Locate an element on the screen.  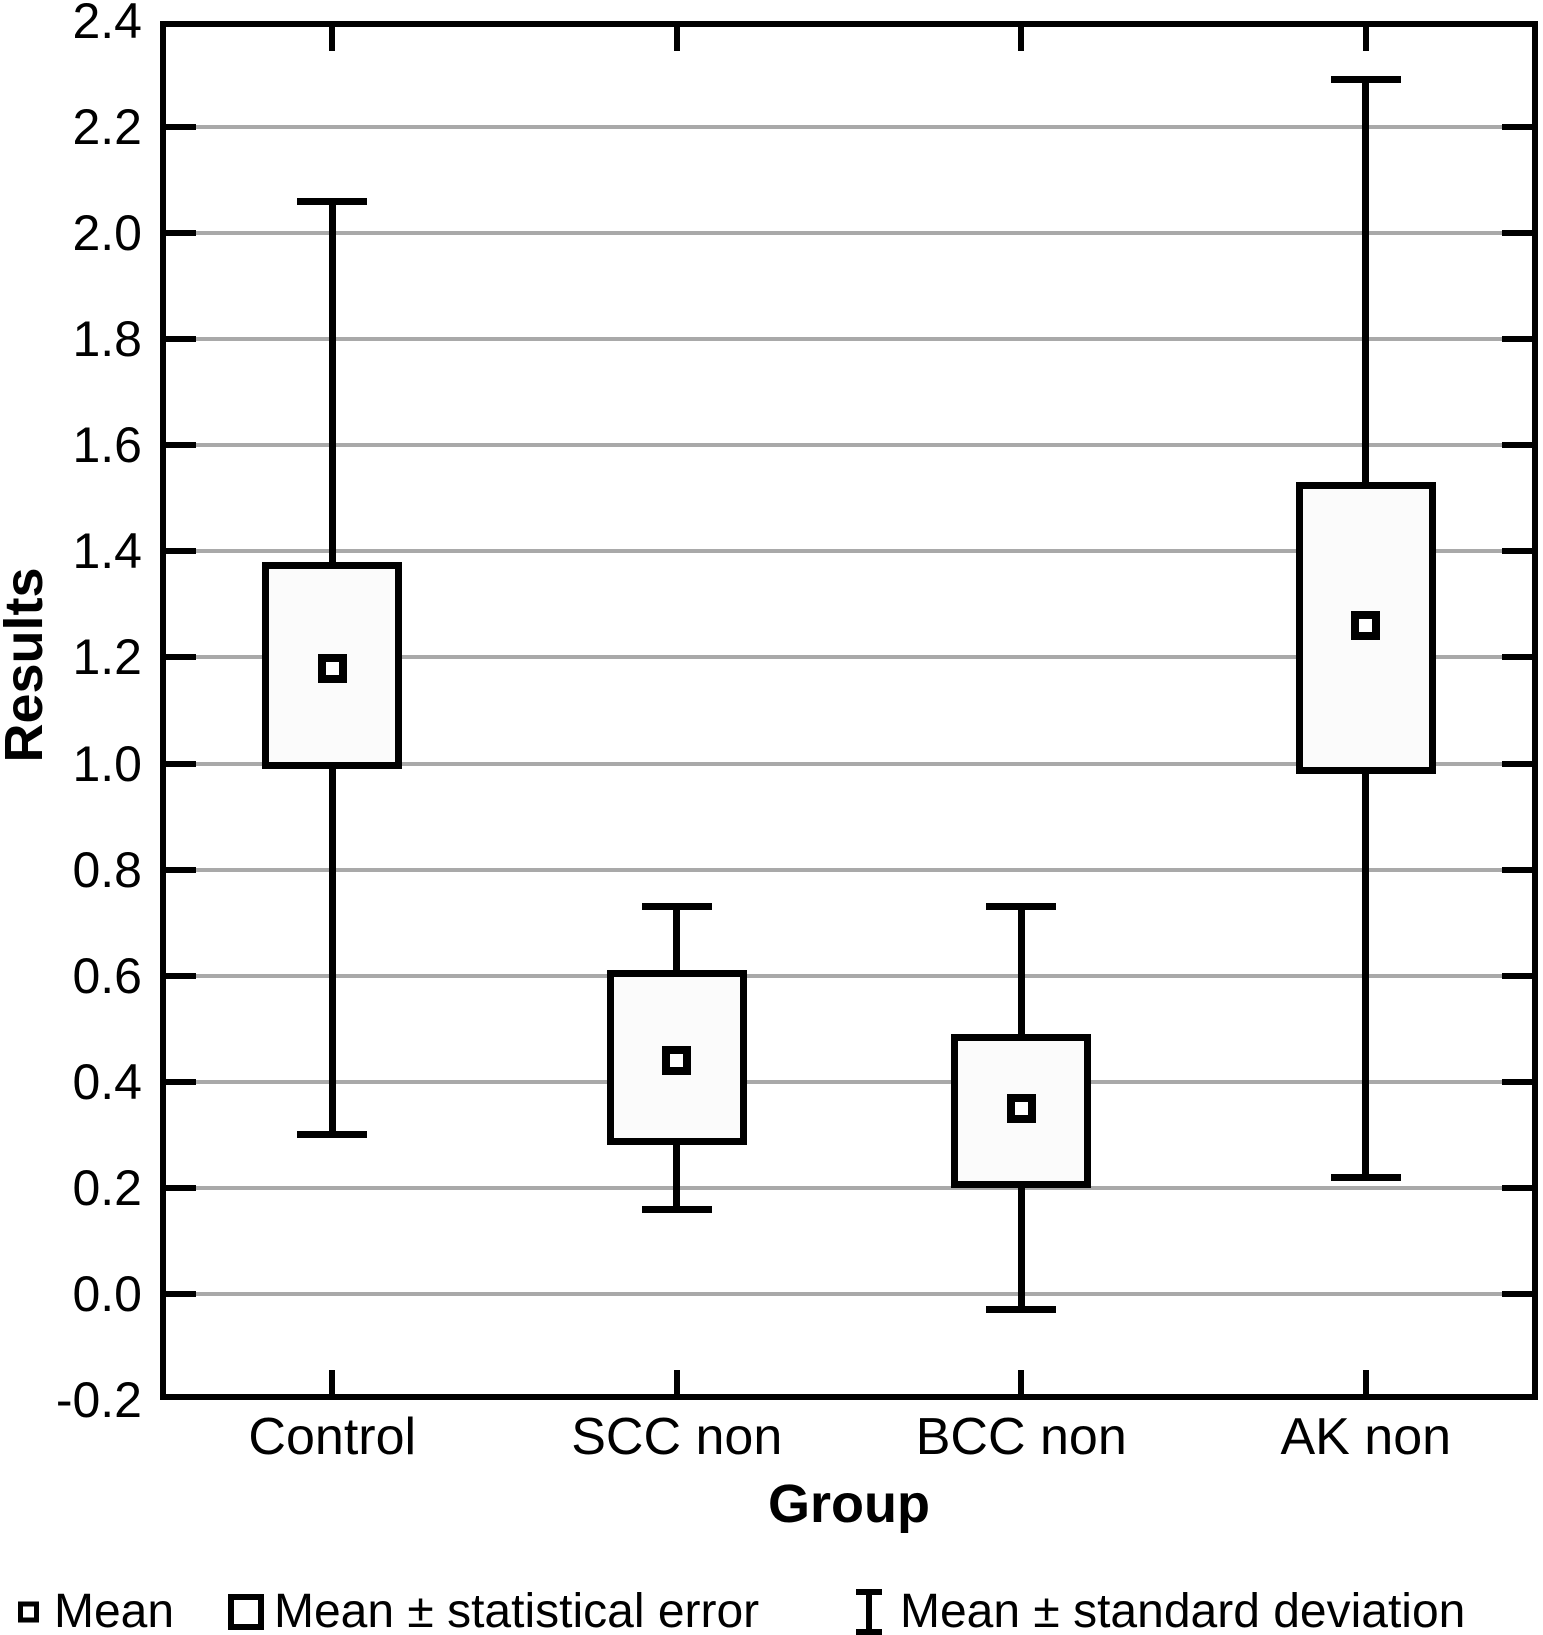
se-box-icon-shape is located at coordinates (246, 1612).